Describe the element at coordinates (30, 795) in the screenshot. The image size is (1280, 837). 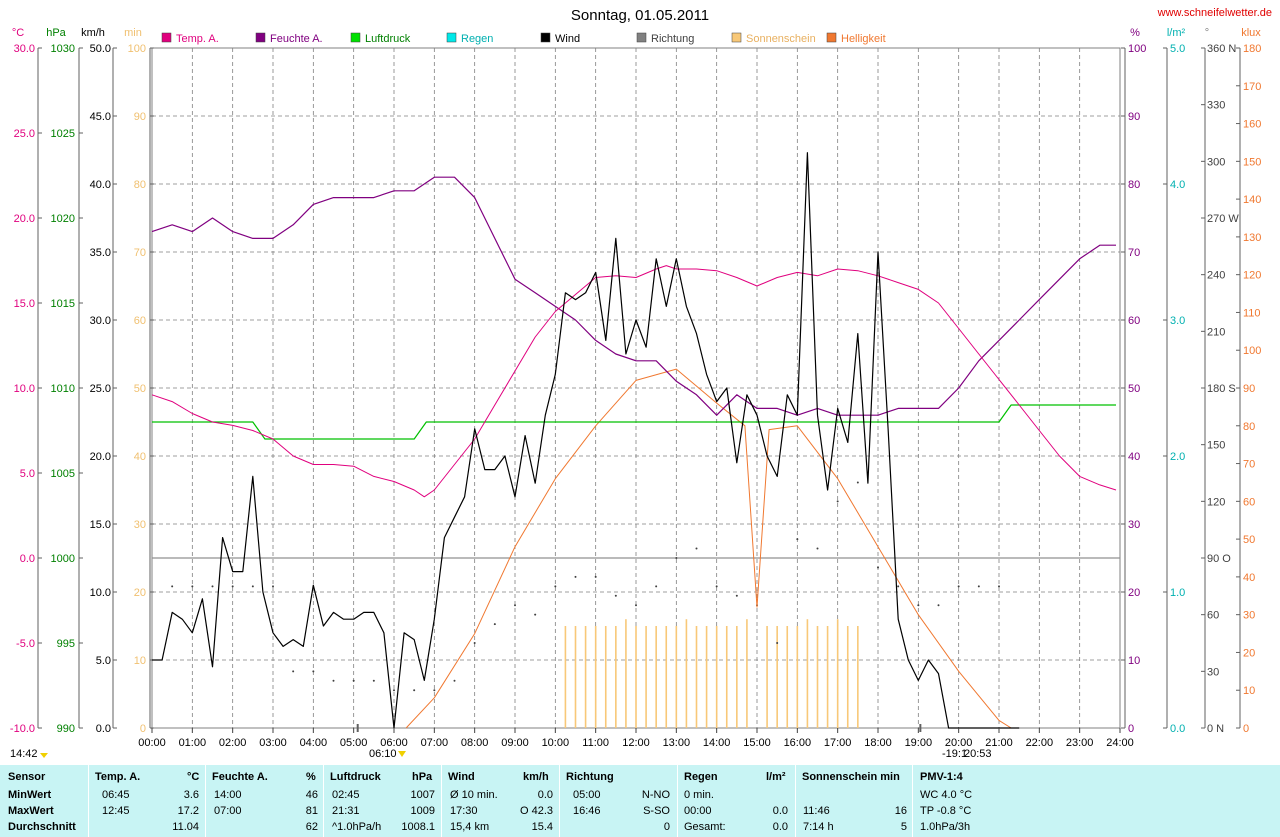
I see `stats-label: MinWert` at that location.